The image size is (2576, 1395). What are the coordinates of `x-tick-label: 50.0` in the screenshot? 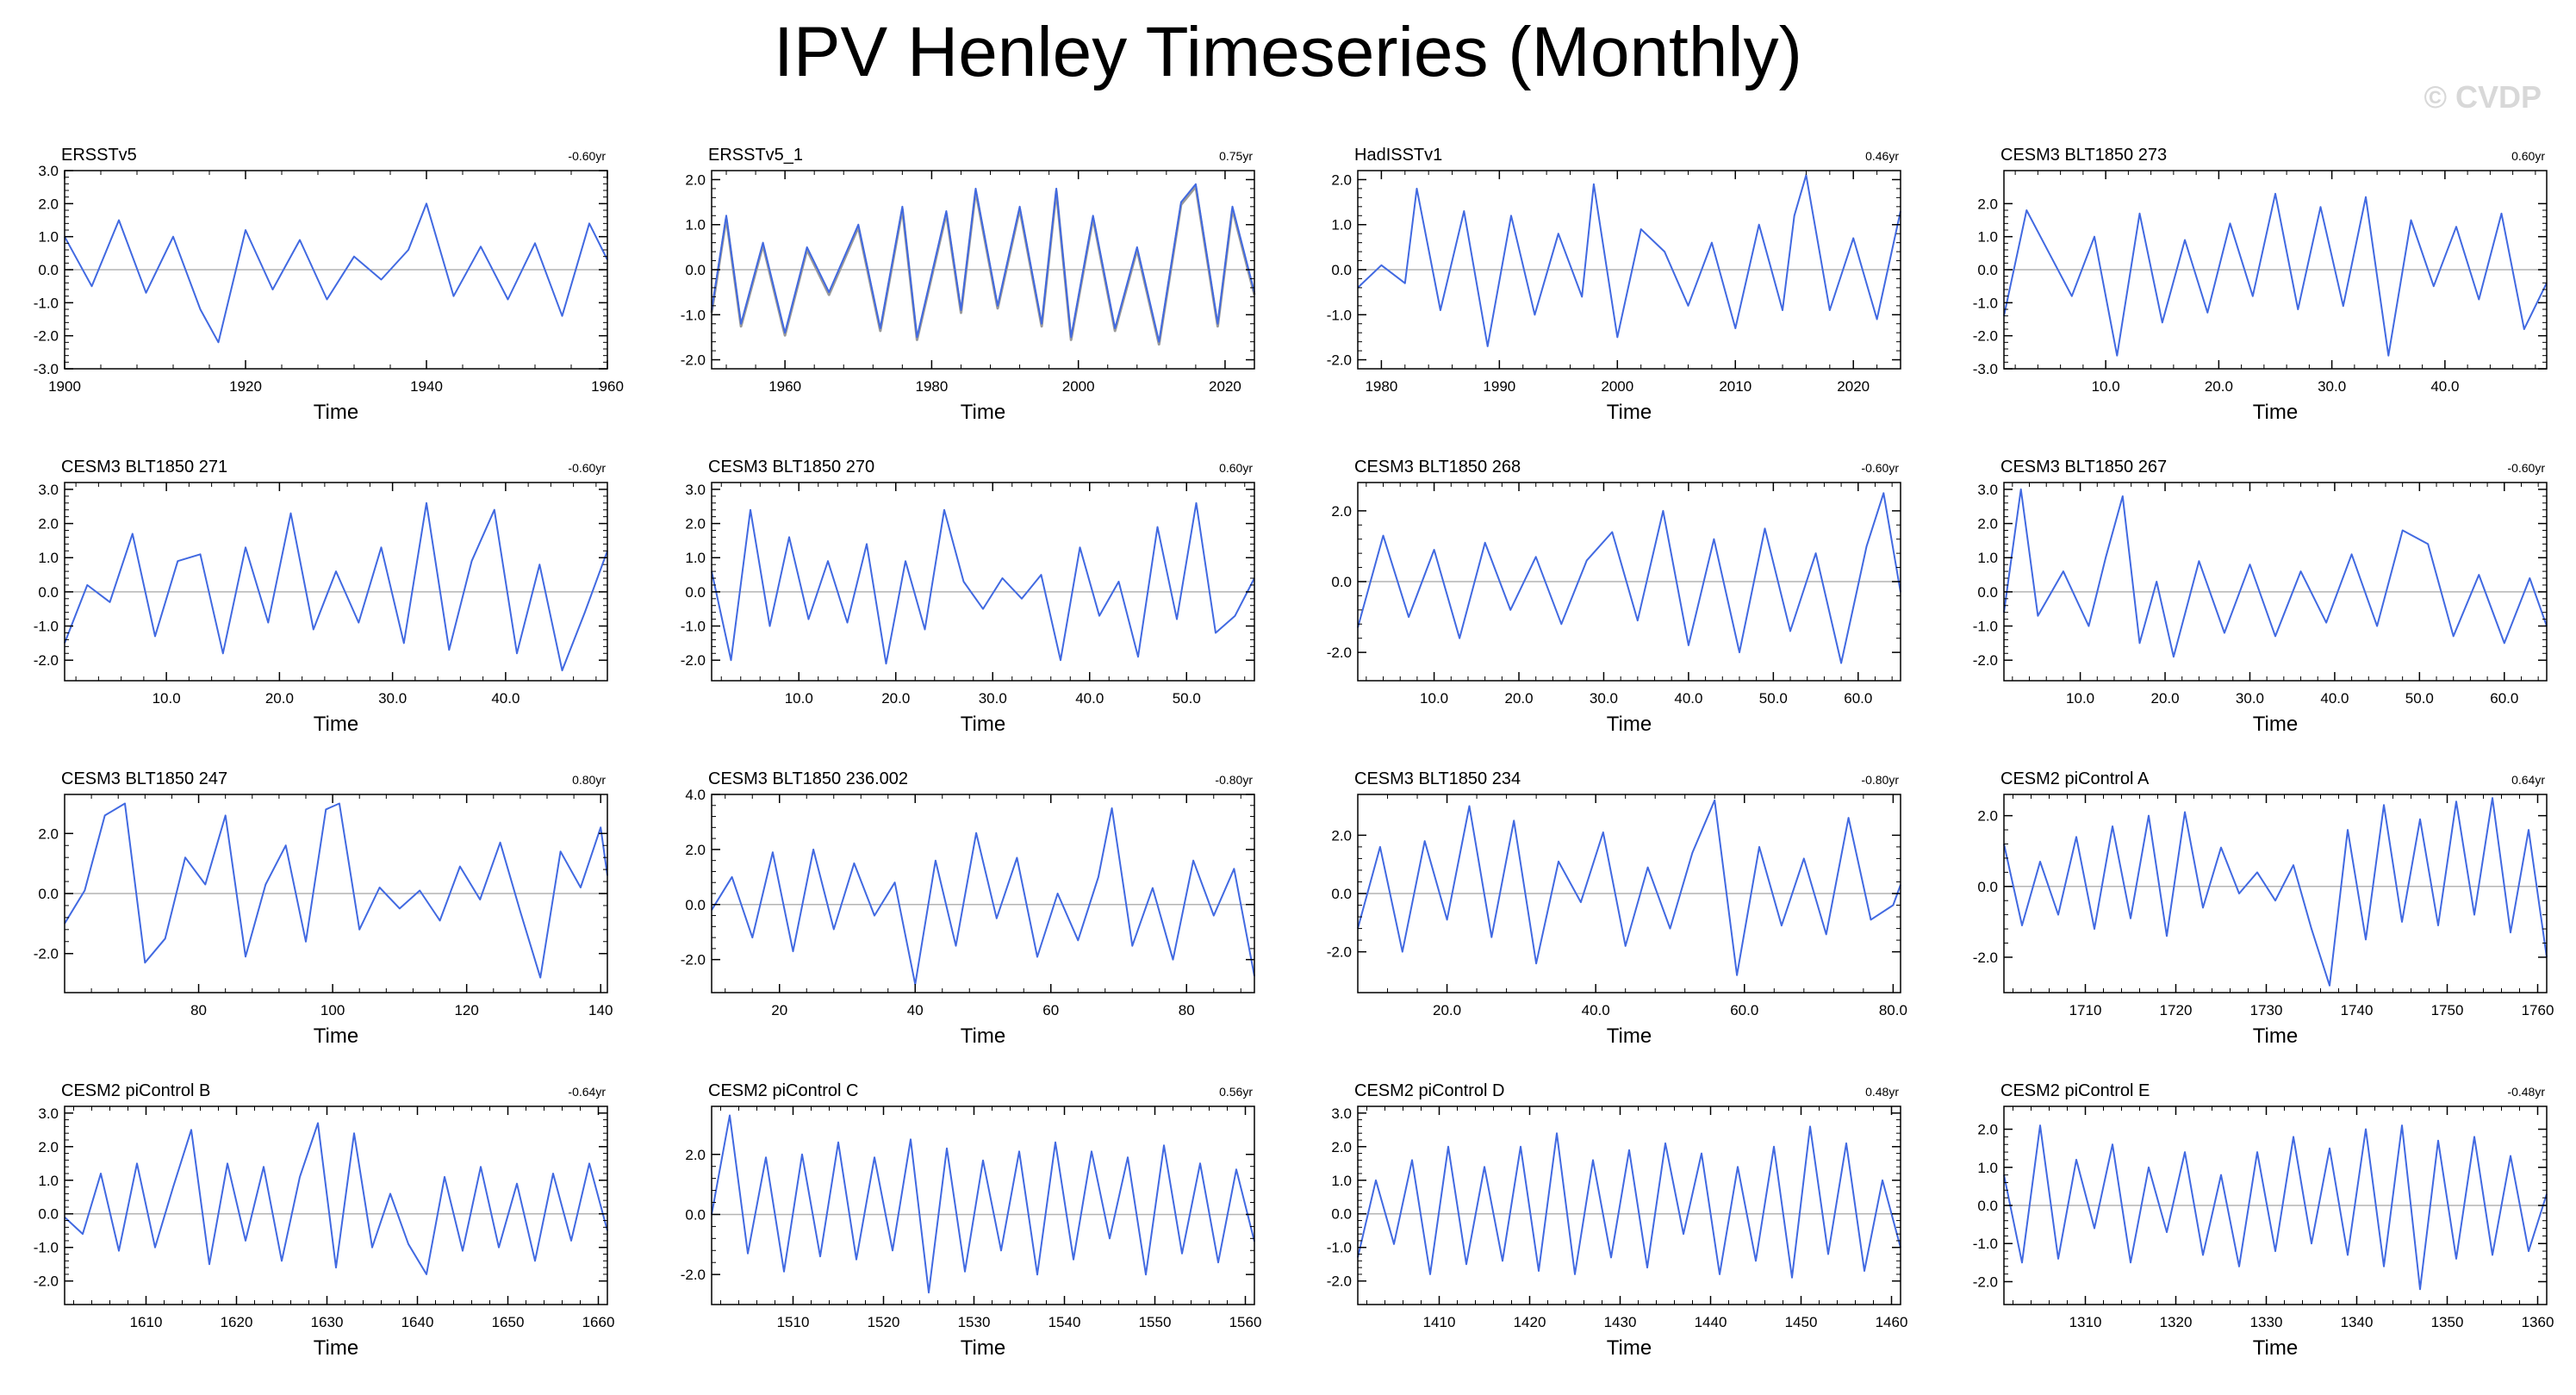 It's located at (2420, 698).